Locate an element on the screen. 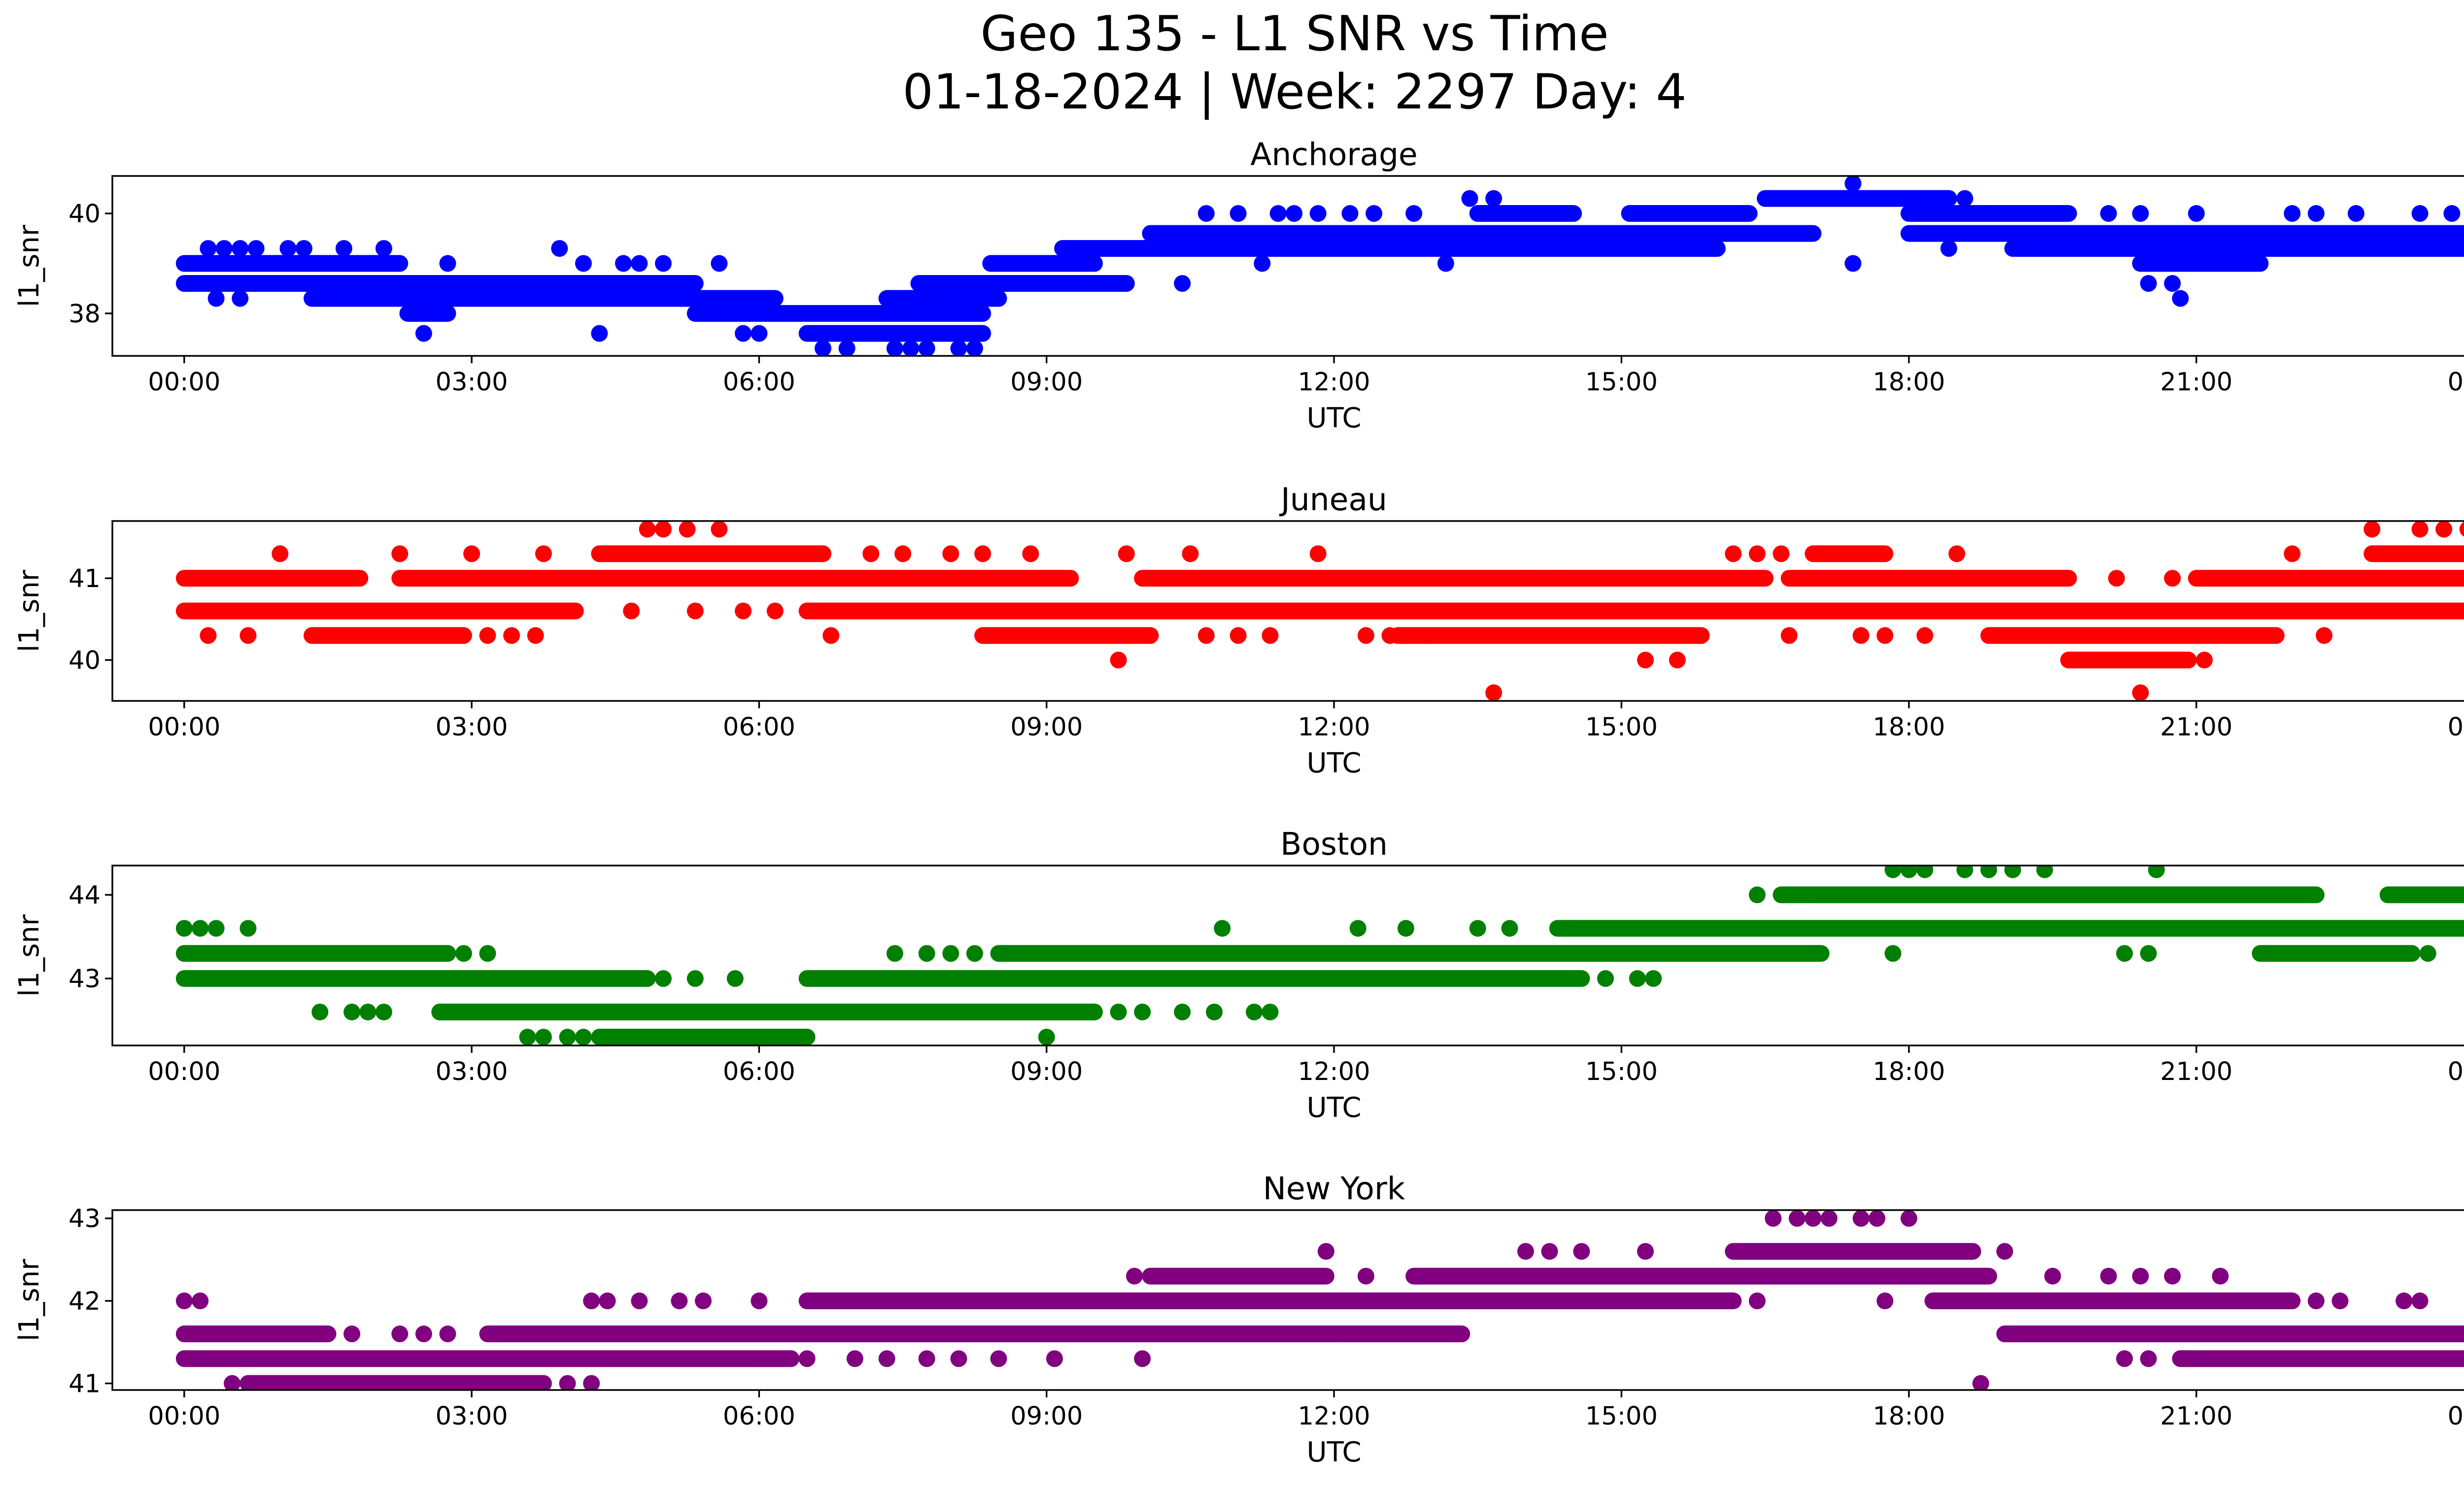 The height and width of the screenshot is (1495, 2464). x-tick-label: 18:00 is located at coordinates (1909, 1071).